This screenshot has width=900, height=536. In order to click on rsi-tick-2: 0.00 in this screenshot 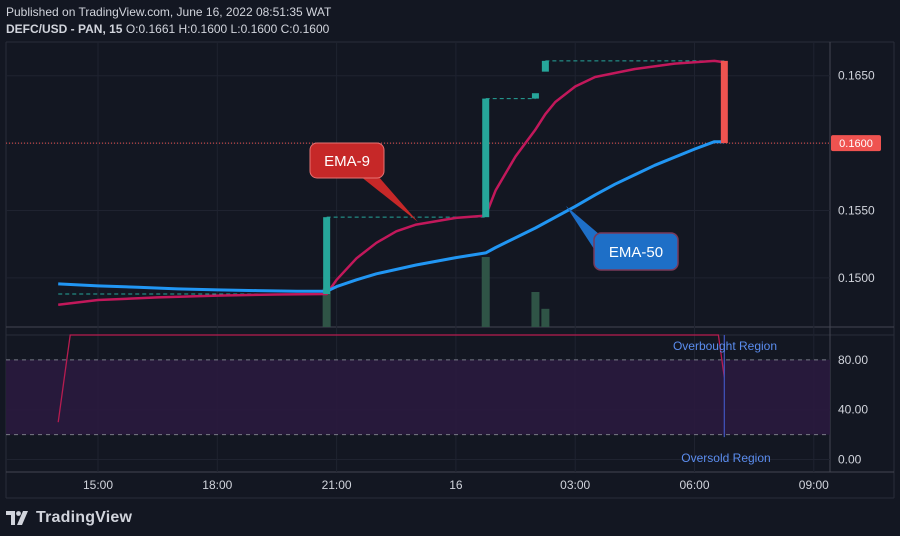, I will do `click(850, 460)`.